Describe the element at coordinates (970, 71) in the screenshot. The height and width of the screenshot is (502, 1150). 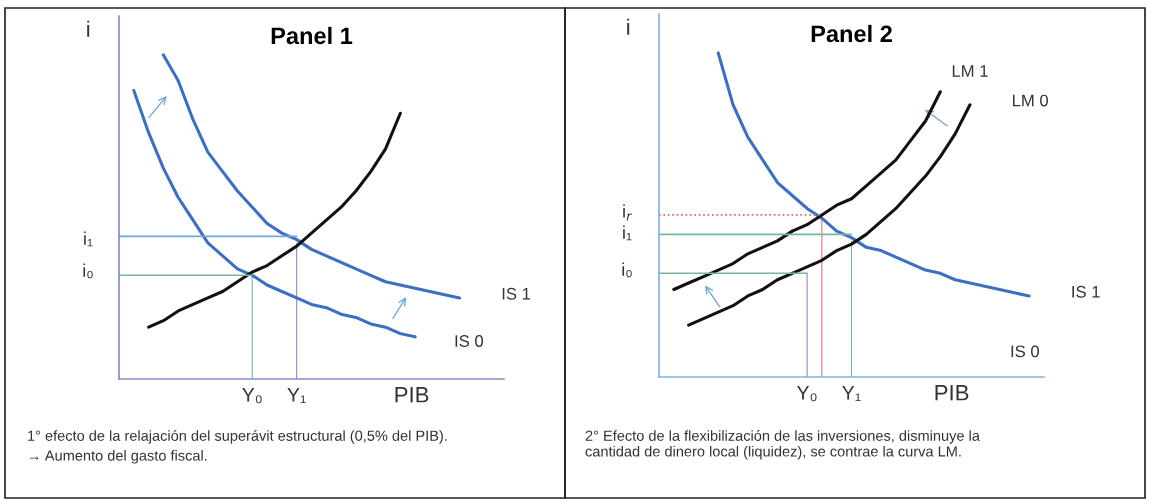
I see `series-label: LM 1` at that location.